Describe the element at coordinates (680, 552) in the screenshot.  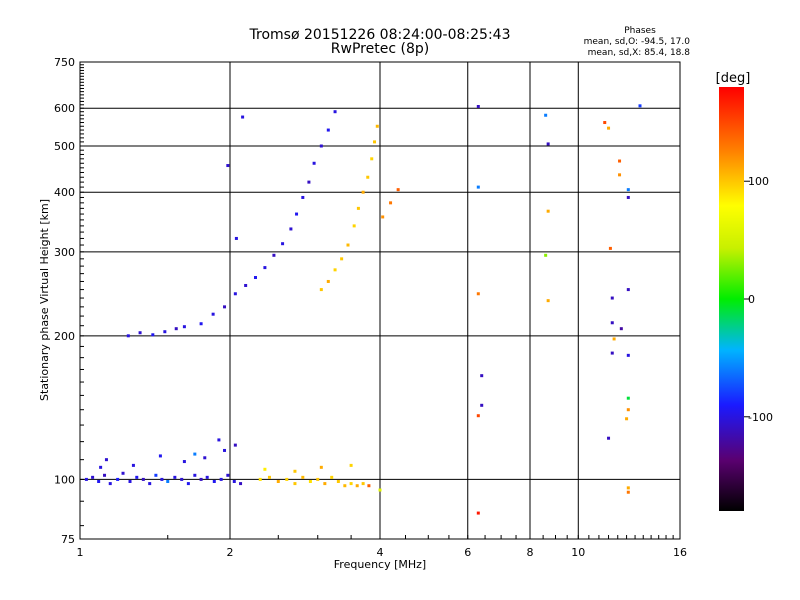
I see `x-tick-label: 16` at that location.